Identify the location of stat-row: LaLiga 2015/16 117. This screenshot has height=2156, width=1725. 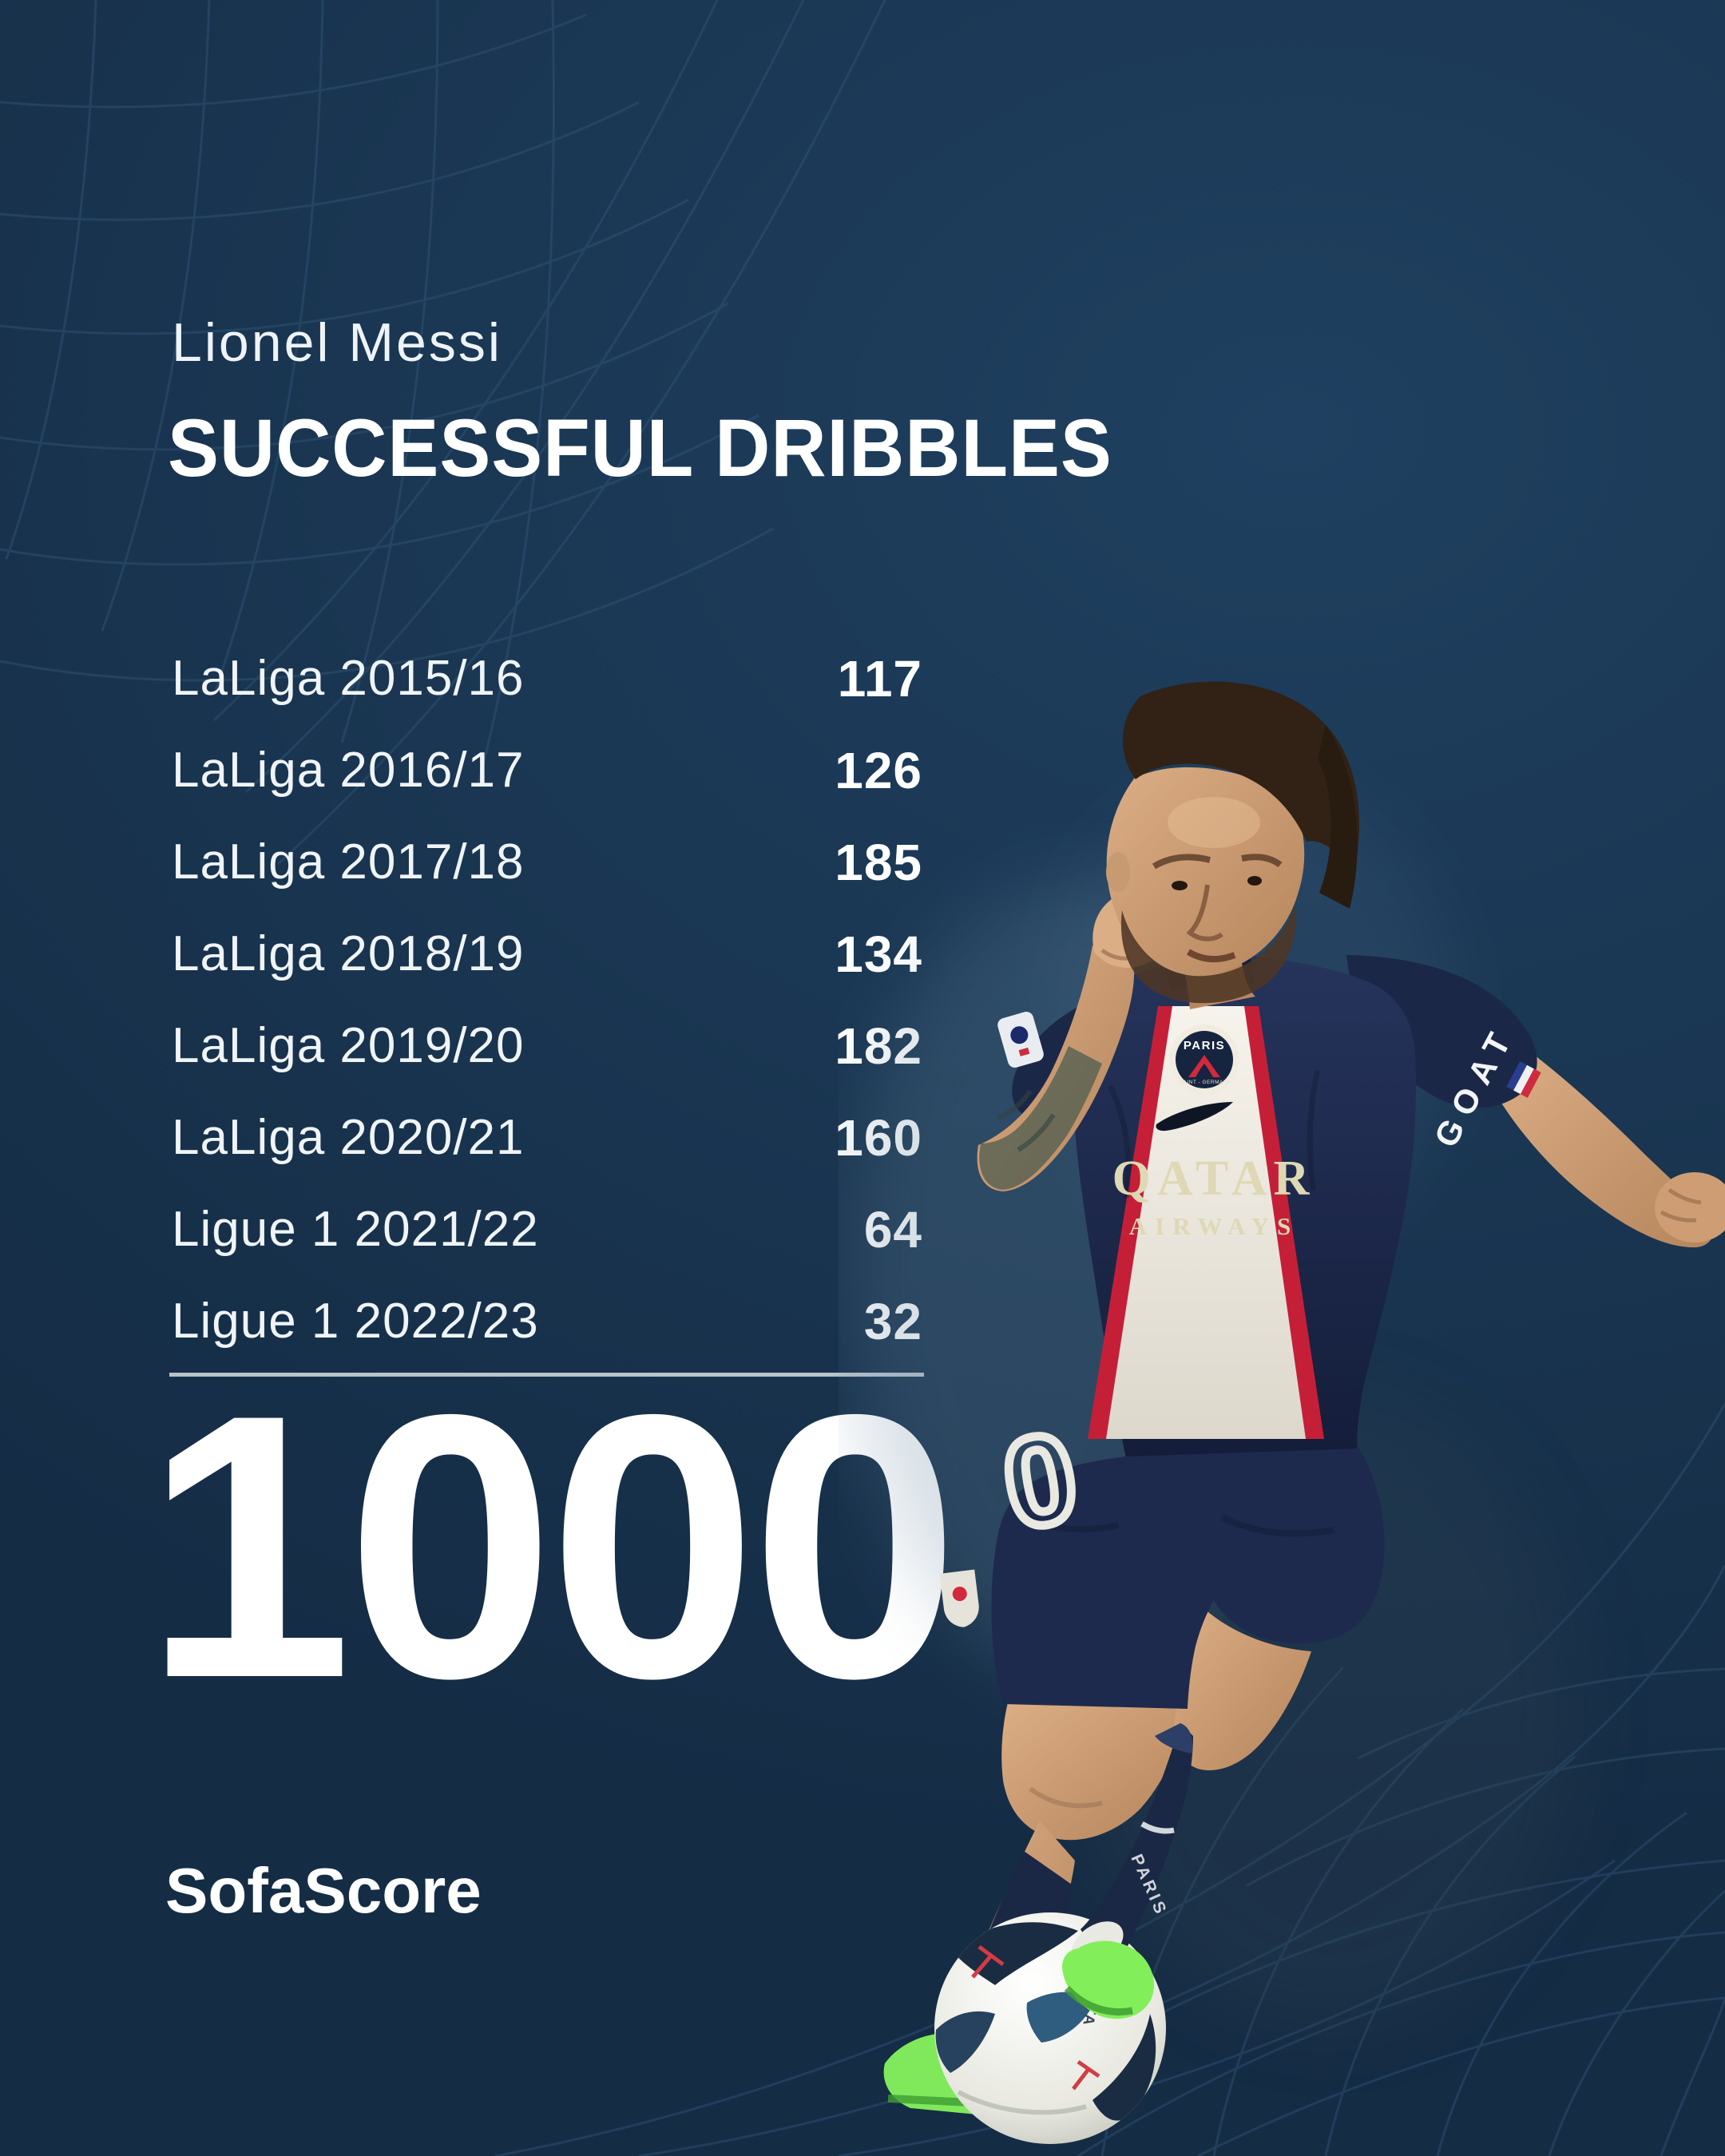
(547, 678).